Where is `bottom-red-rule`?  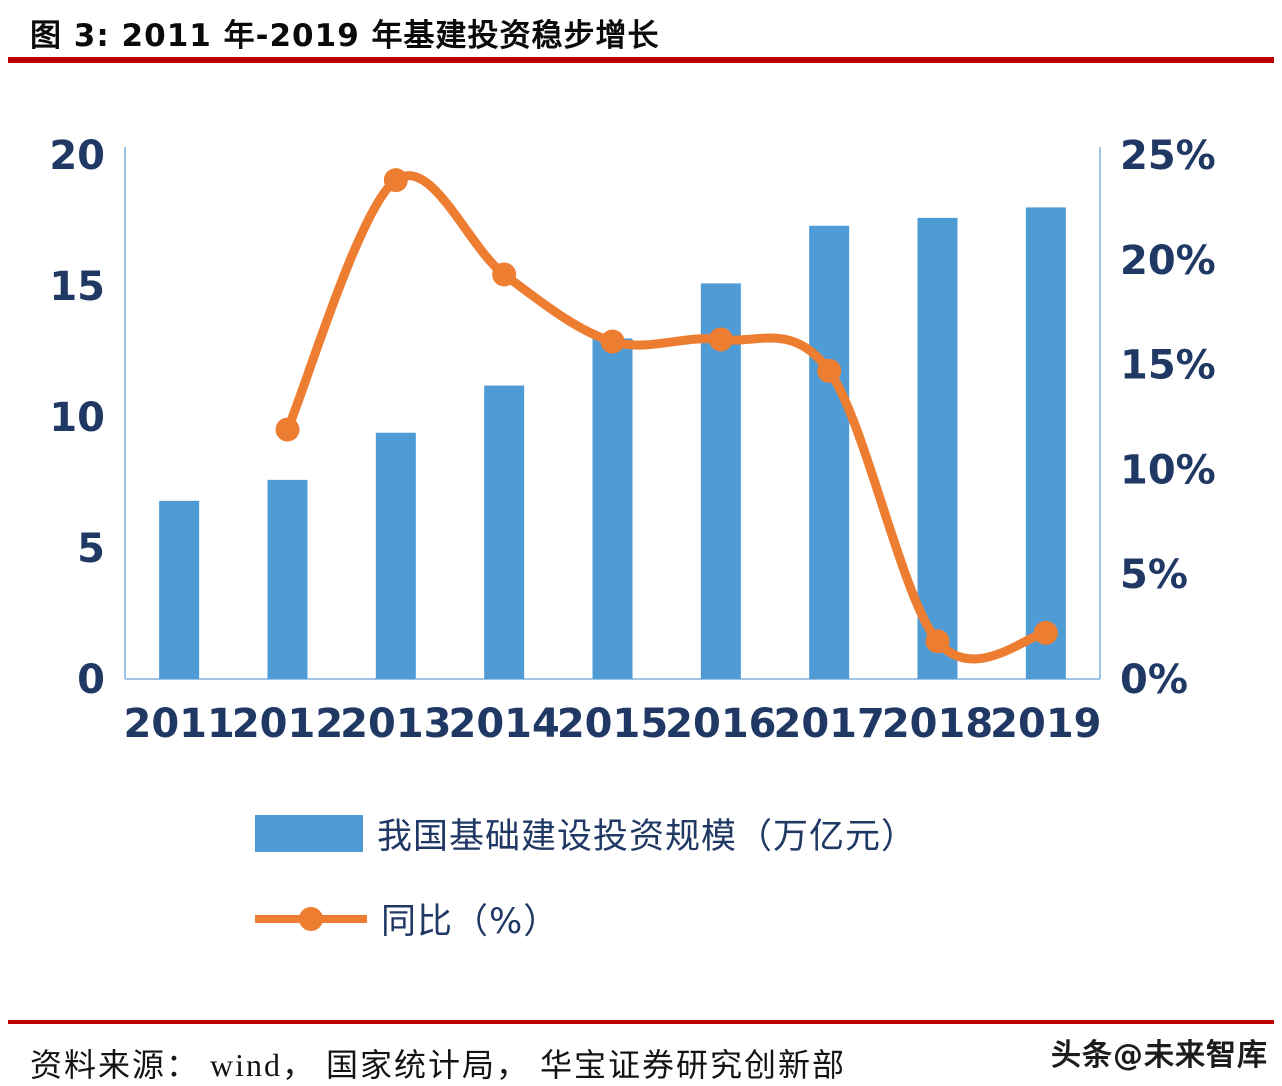 bottom-red-rule is located at coordinates (641, 1022).